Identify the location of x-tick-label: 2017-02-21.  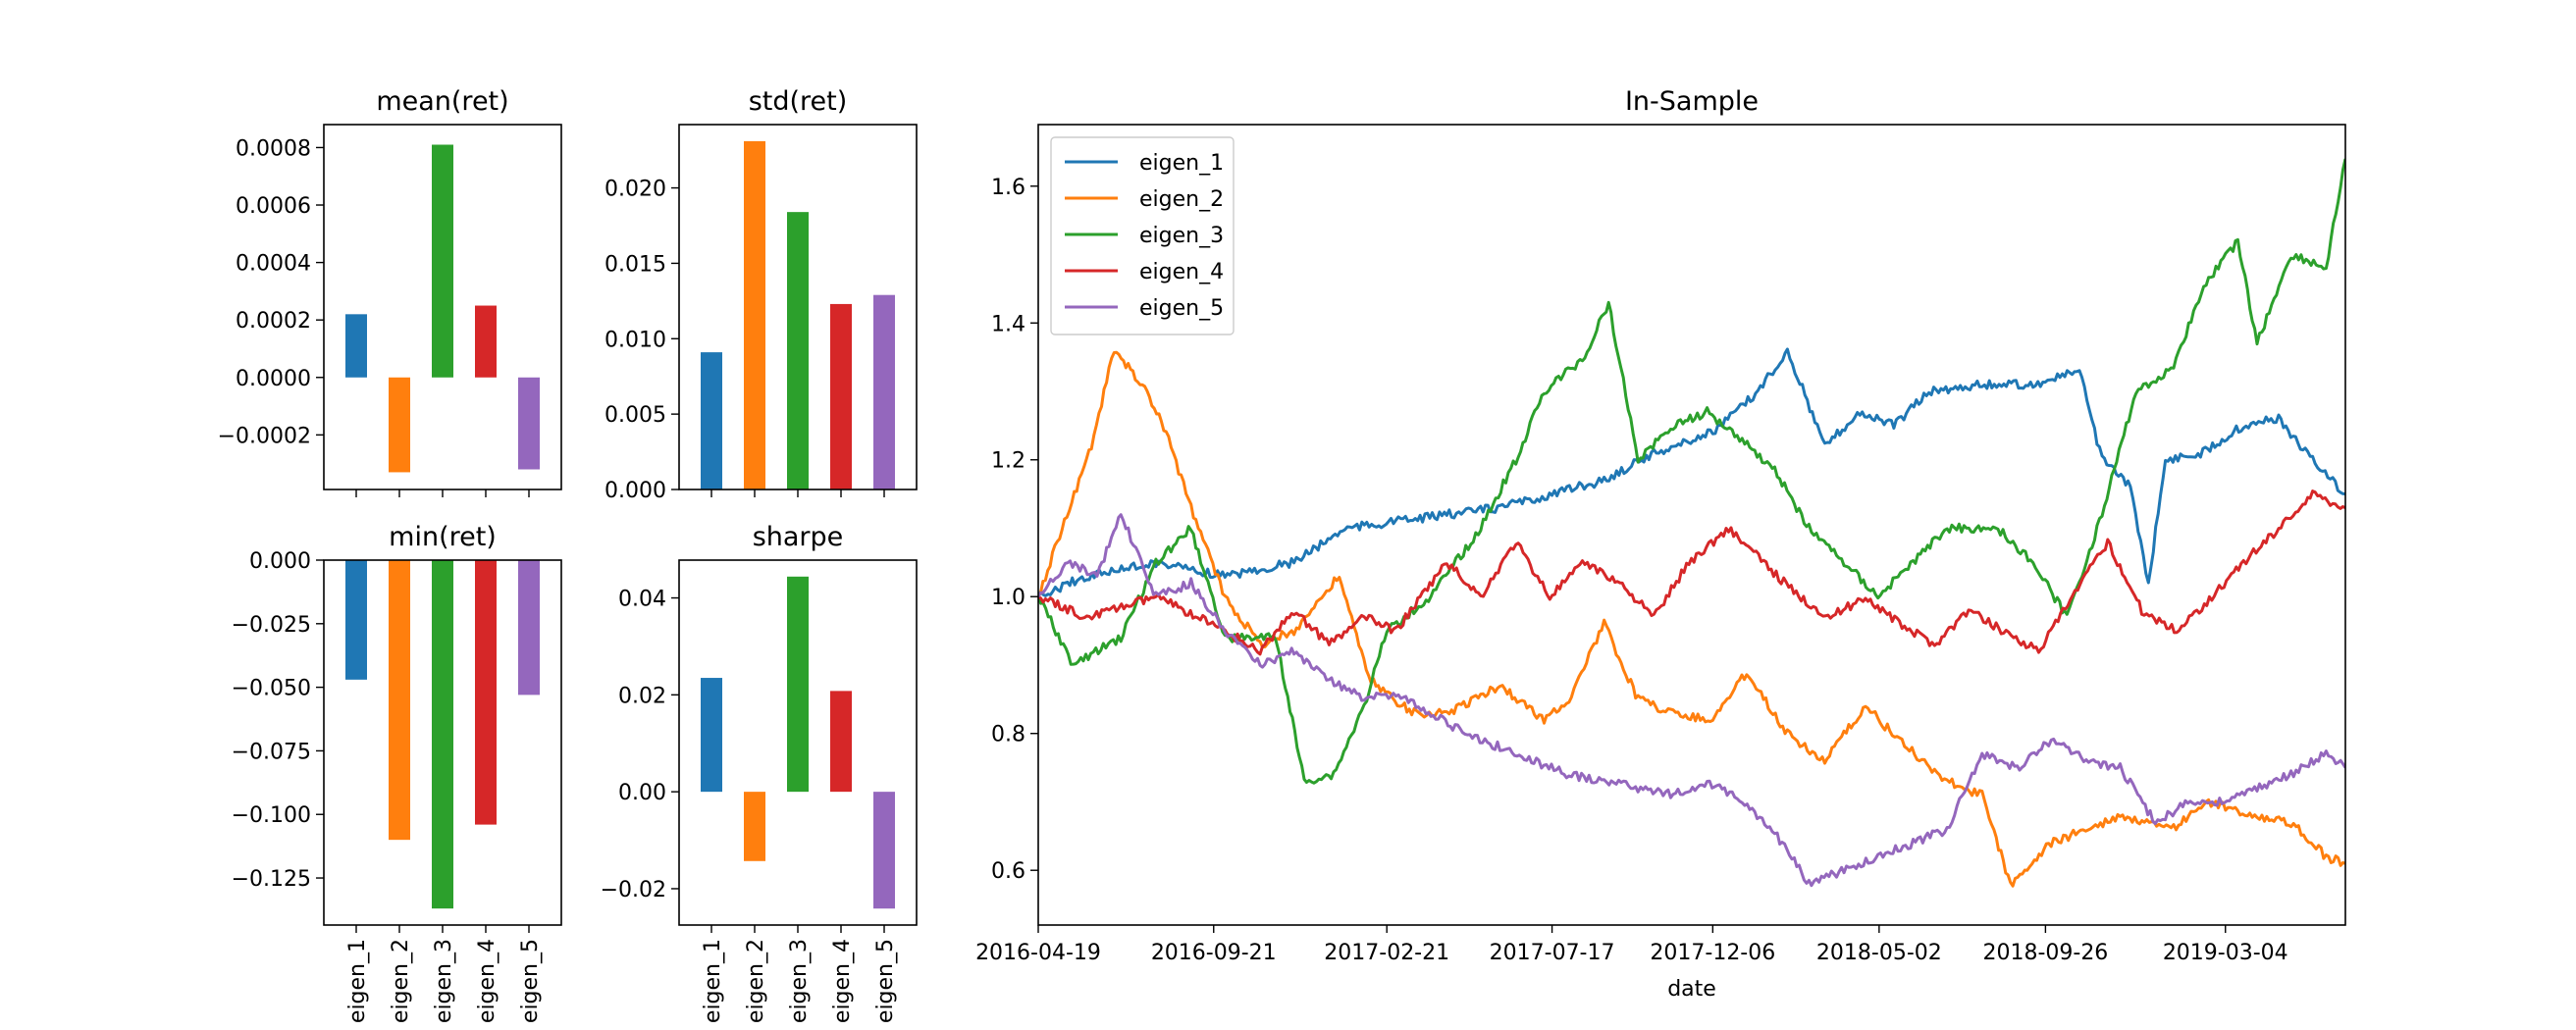
(1386, 953).